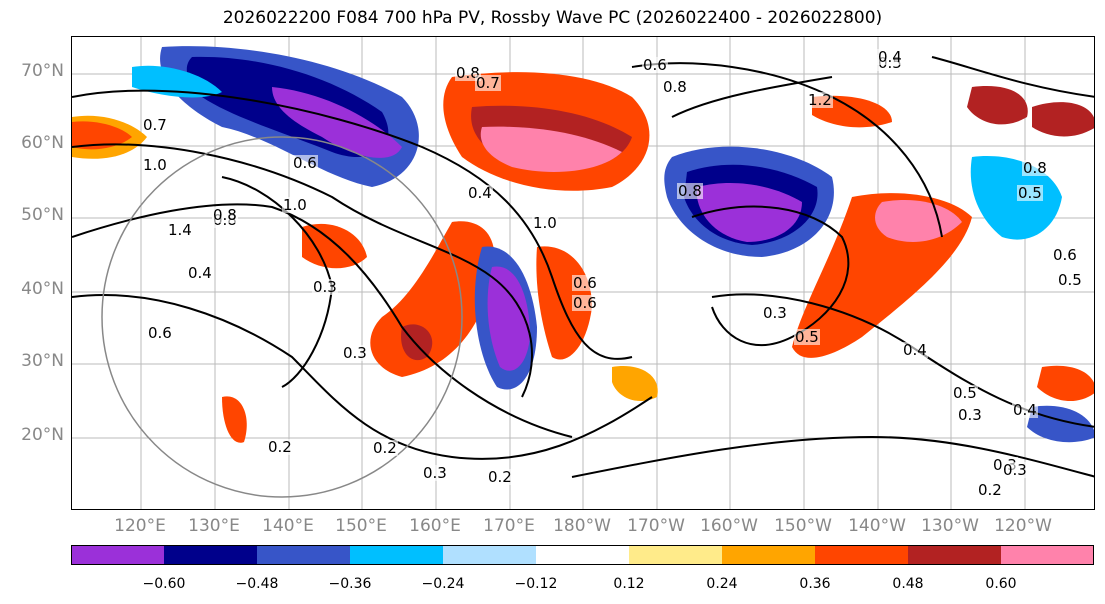 The width and height of the screenshot is (1105, 604). What do you see at coordinates (582, 526) in the screenshot?
I see `lon-label: 180°W` at bounding box center [582, 526].